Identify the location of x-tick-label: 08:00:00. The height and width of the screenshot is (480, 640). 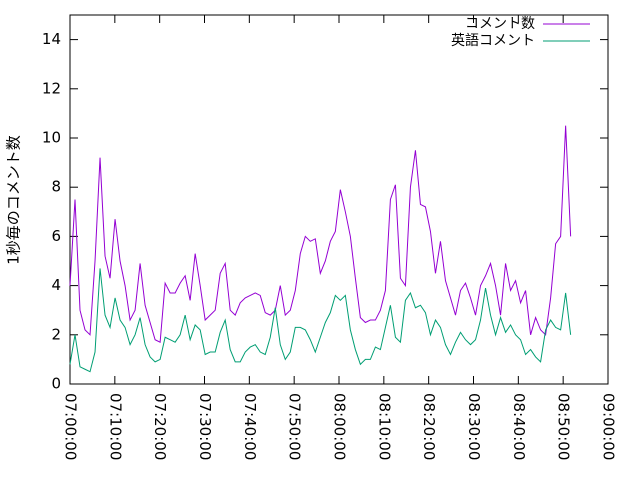
(340, 426).